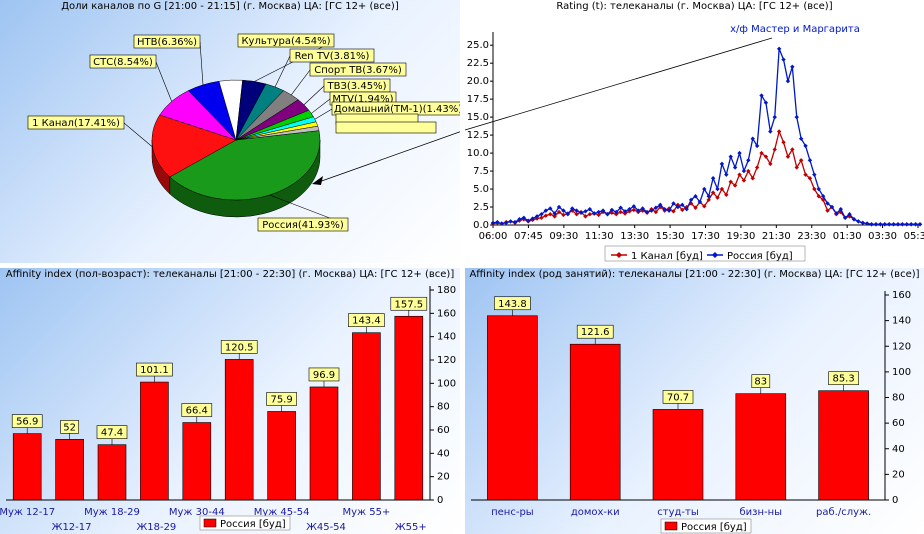 Image resolution: width=924 pixels, height=534 pixels. I want to click on bar-value-label-9: 157.5, so click(408, 304).